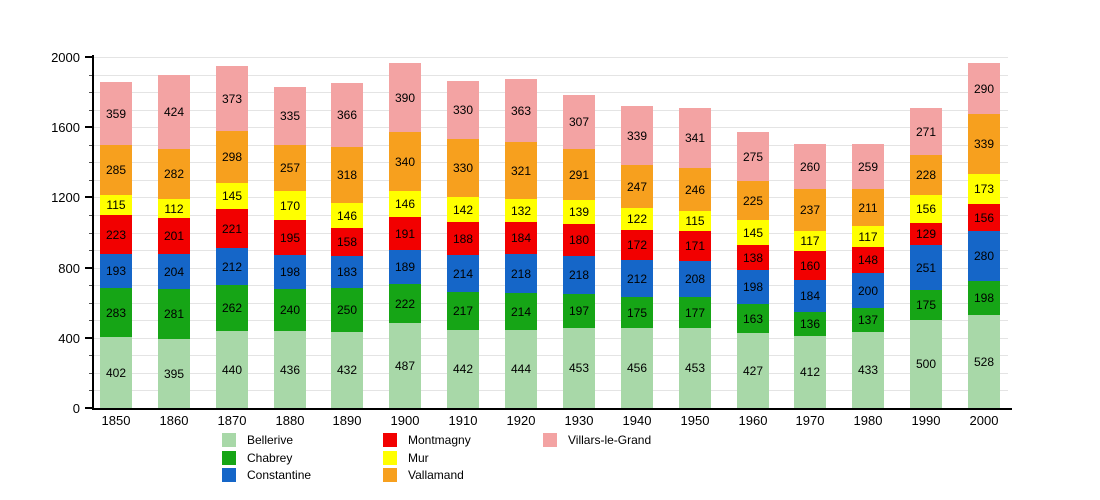 This screenshot has height=500, width=1100. I want to click on bar-1970: 412 136 184 160 117 237 260, so click(810, 276).